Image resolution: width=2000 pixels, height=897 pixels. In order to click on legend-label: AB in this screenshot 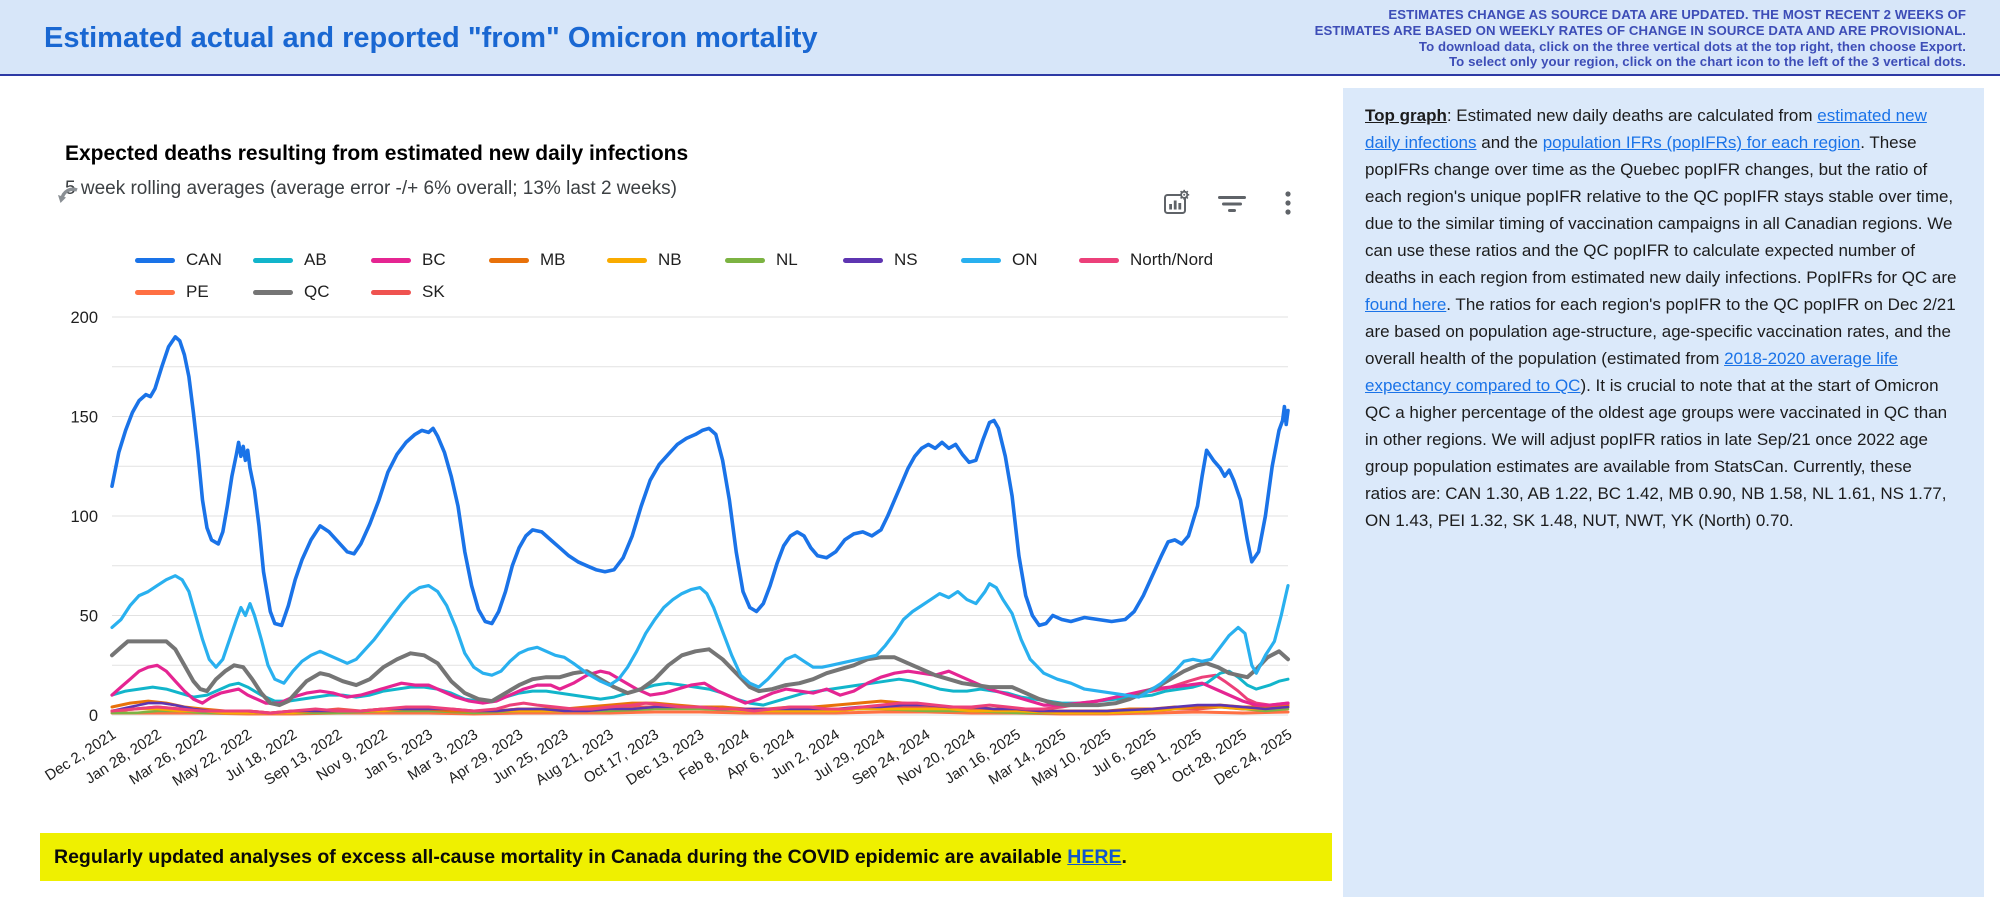, I will do `click(315, 259)`.